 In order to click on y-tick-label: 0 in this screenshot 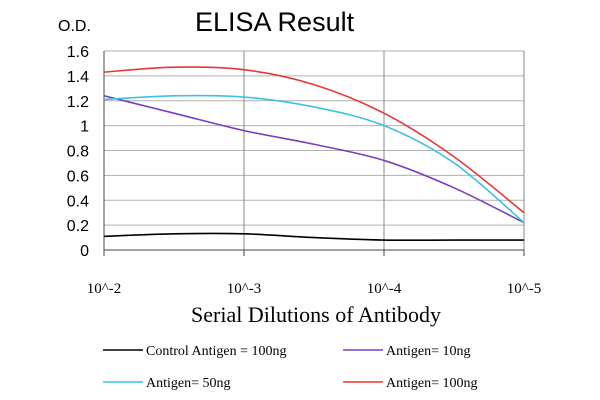, I will do `click(84, 251)`.